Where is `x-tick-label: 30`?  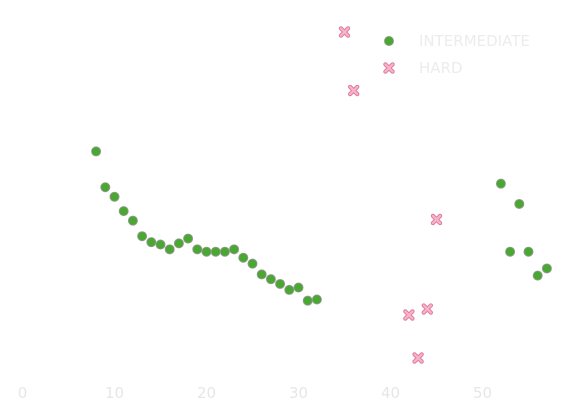
x-tick-label: 30 is located at coordinates (298, 393).